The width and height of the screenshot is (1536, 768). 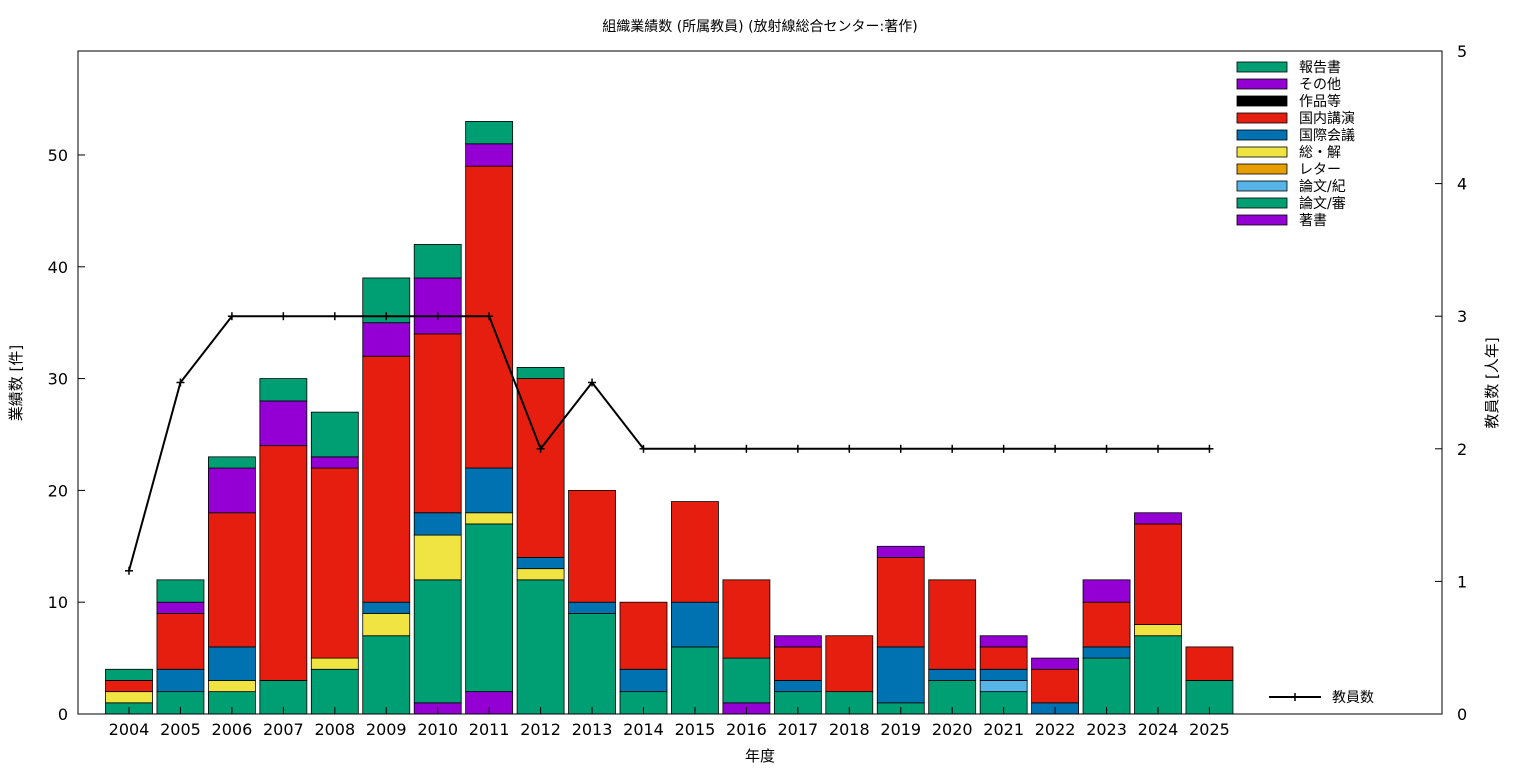 What do you see at coordinates (1321, 698) in the screenshot?
I see `line-legend: 教員数` at bounding box center [1321, 698].